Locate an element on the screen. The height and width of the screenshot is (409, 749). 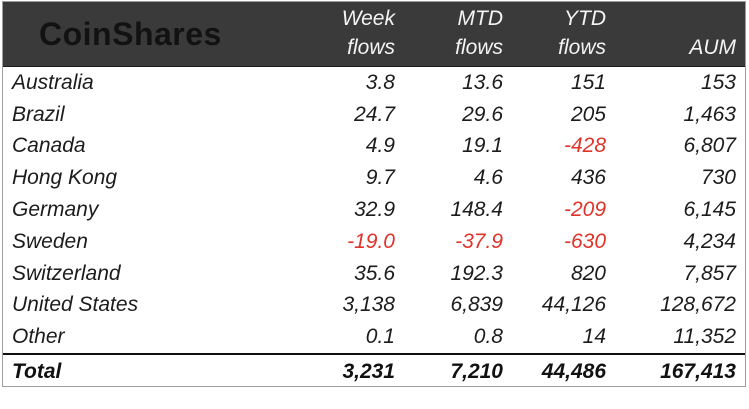
week-flows-cell: 32.9 is located at coordinates (374, 210).